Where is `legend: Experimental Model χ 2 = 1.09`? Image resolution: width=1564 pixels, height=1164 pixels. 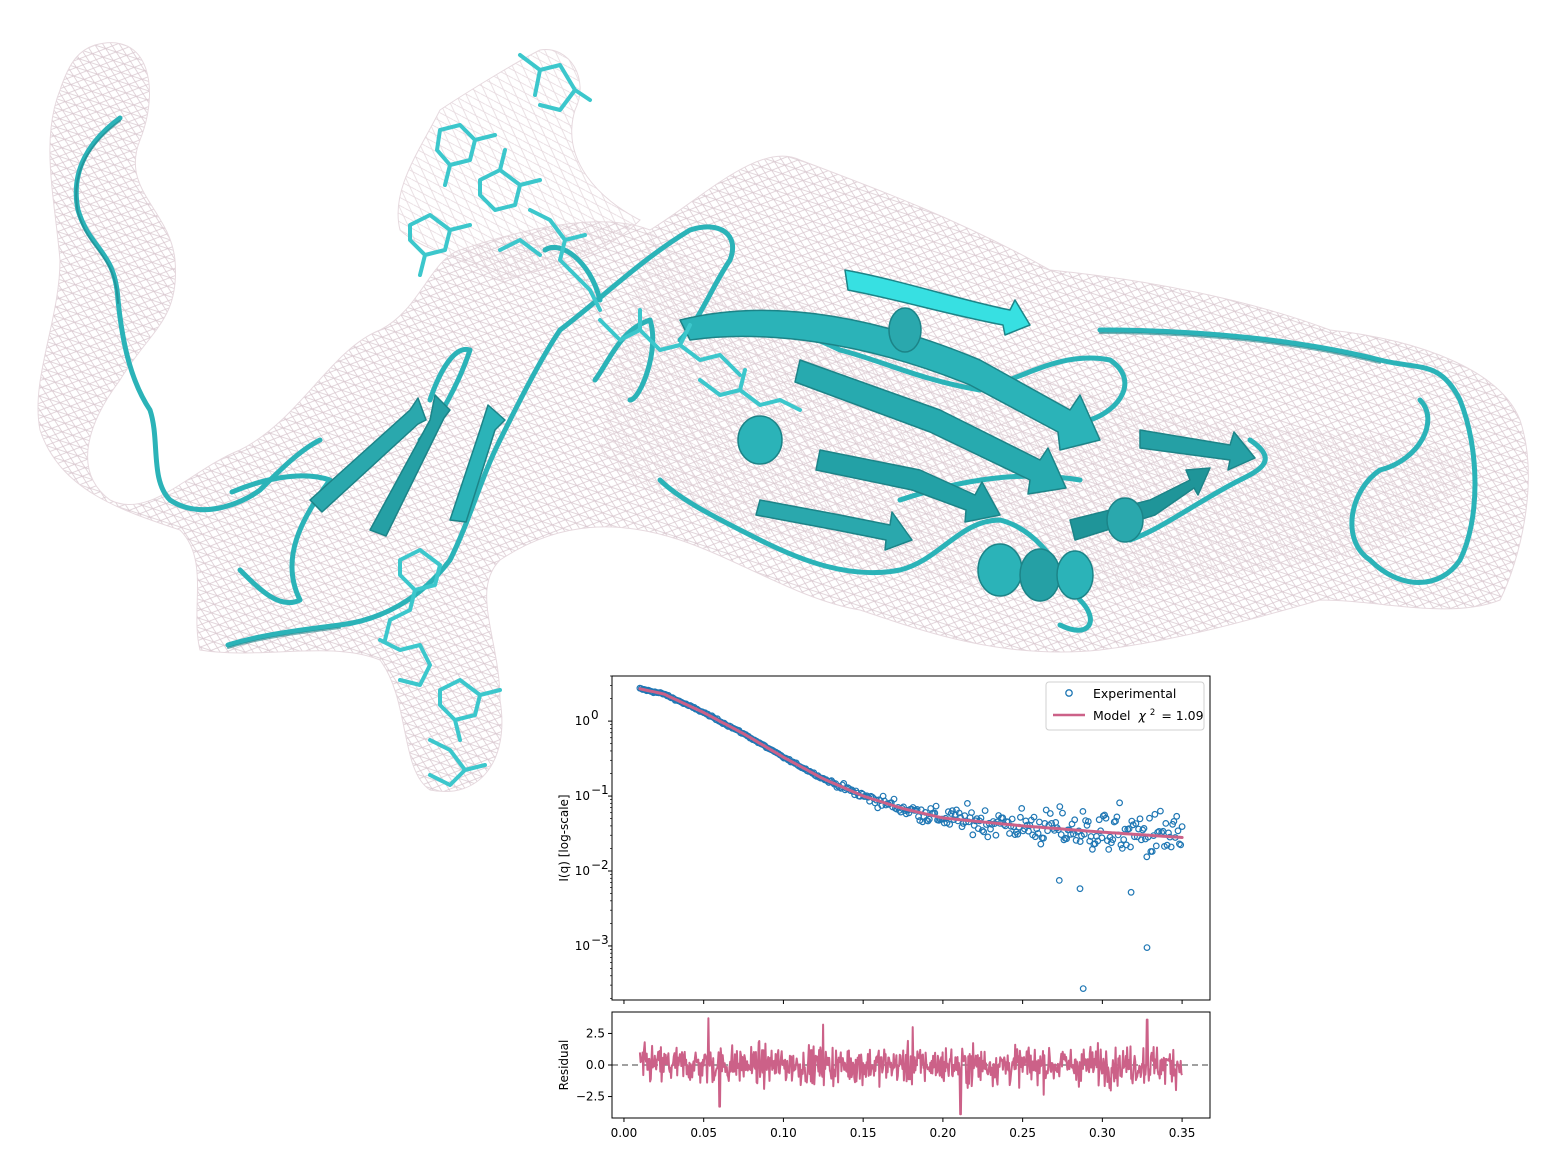 legend: Experimental Model χ 2 = 1.09 is located at coordinates (1125, 706).